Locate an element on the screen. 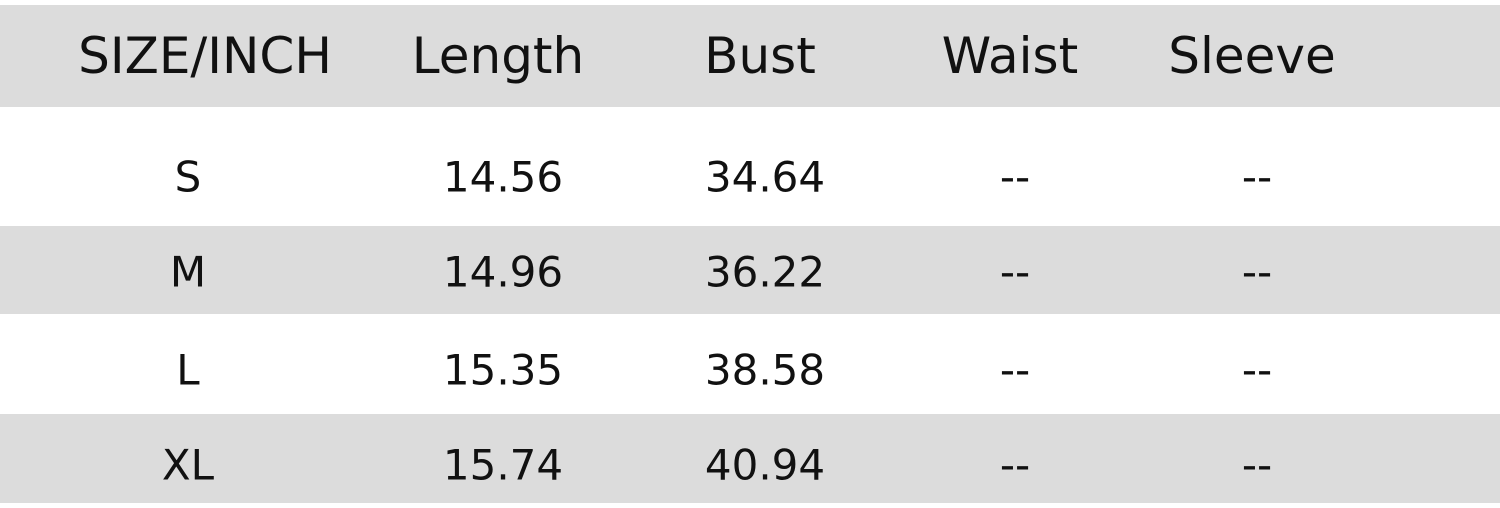  table-cell: 15.74 is located at coordinates (503, 465).